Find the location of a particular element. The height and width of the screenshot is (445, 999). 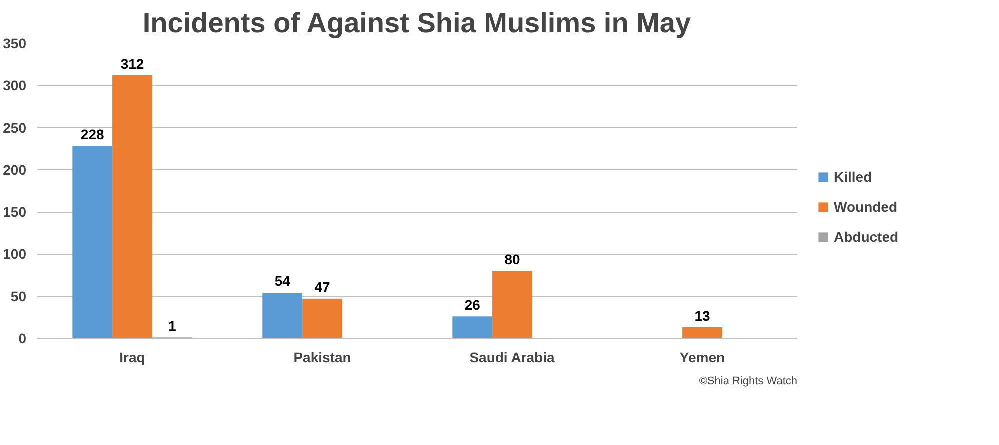

data-label: 228 is located at coordinates (92, 134).